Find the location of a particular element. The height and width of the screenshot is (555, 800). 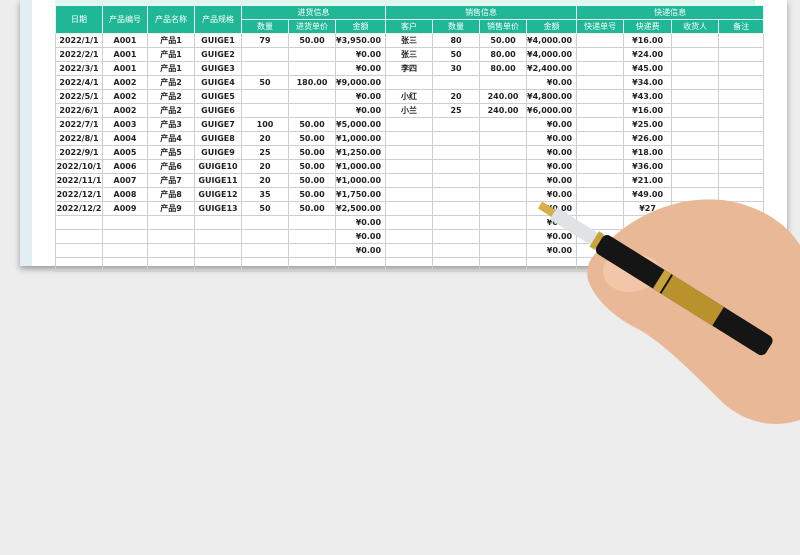

cell-spec: GUIGE12 is located at coordinates (218, 194).